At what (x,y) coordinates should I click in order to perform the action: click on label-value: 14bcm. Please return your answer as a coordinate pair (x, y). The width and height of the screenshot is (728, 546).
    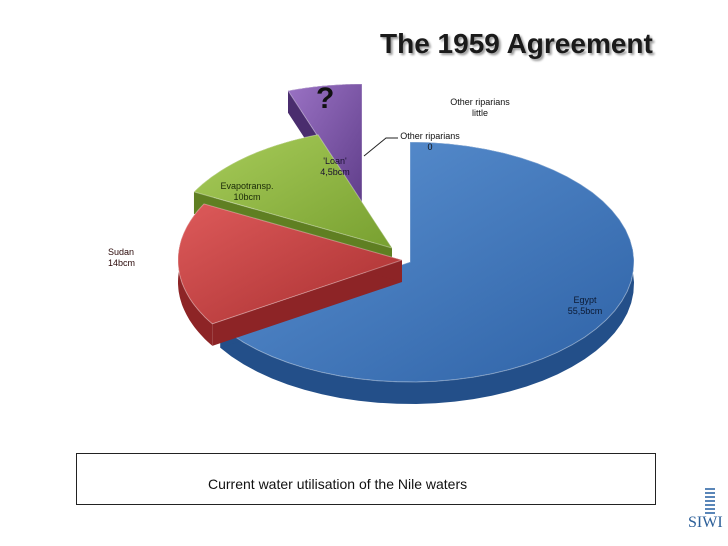
    Looking at the image, I should click on (122, 263).